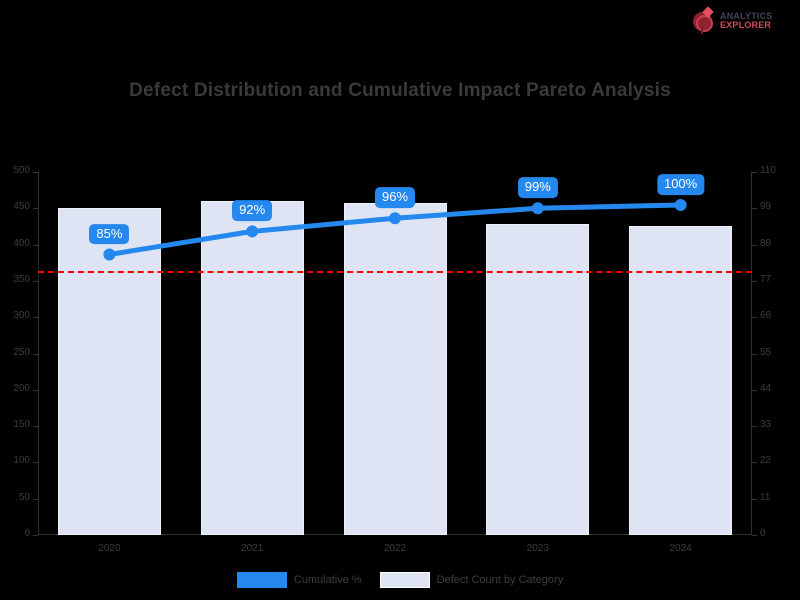  Describe the element at coordinates (768, 170) in the screenshot. I see `y-axis-right-tick-label: 110` at that location.